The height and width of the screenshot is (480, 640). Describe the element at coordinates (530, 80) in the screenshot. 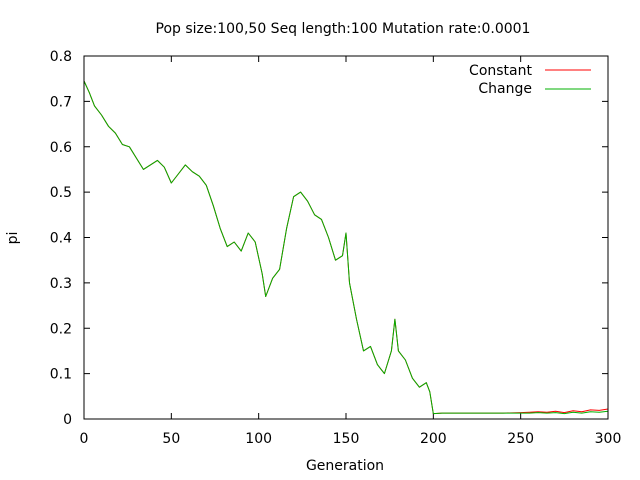

I see `legend: Constant Change` at that location.